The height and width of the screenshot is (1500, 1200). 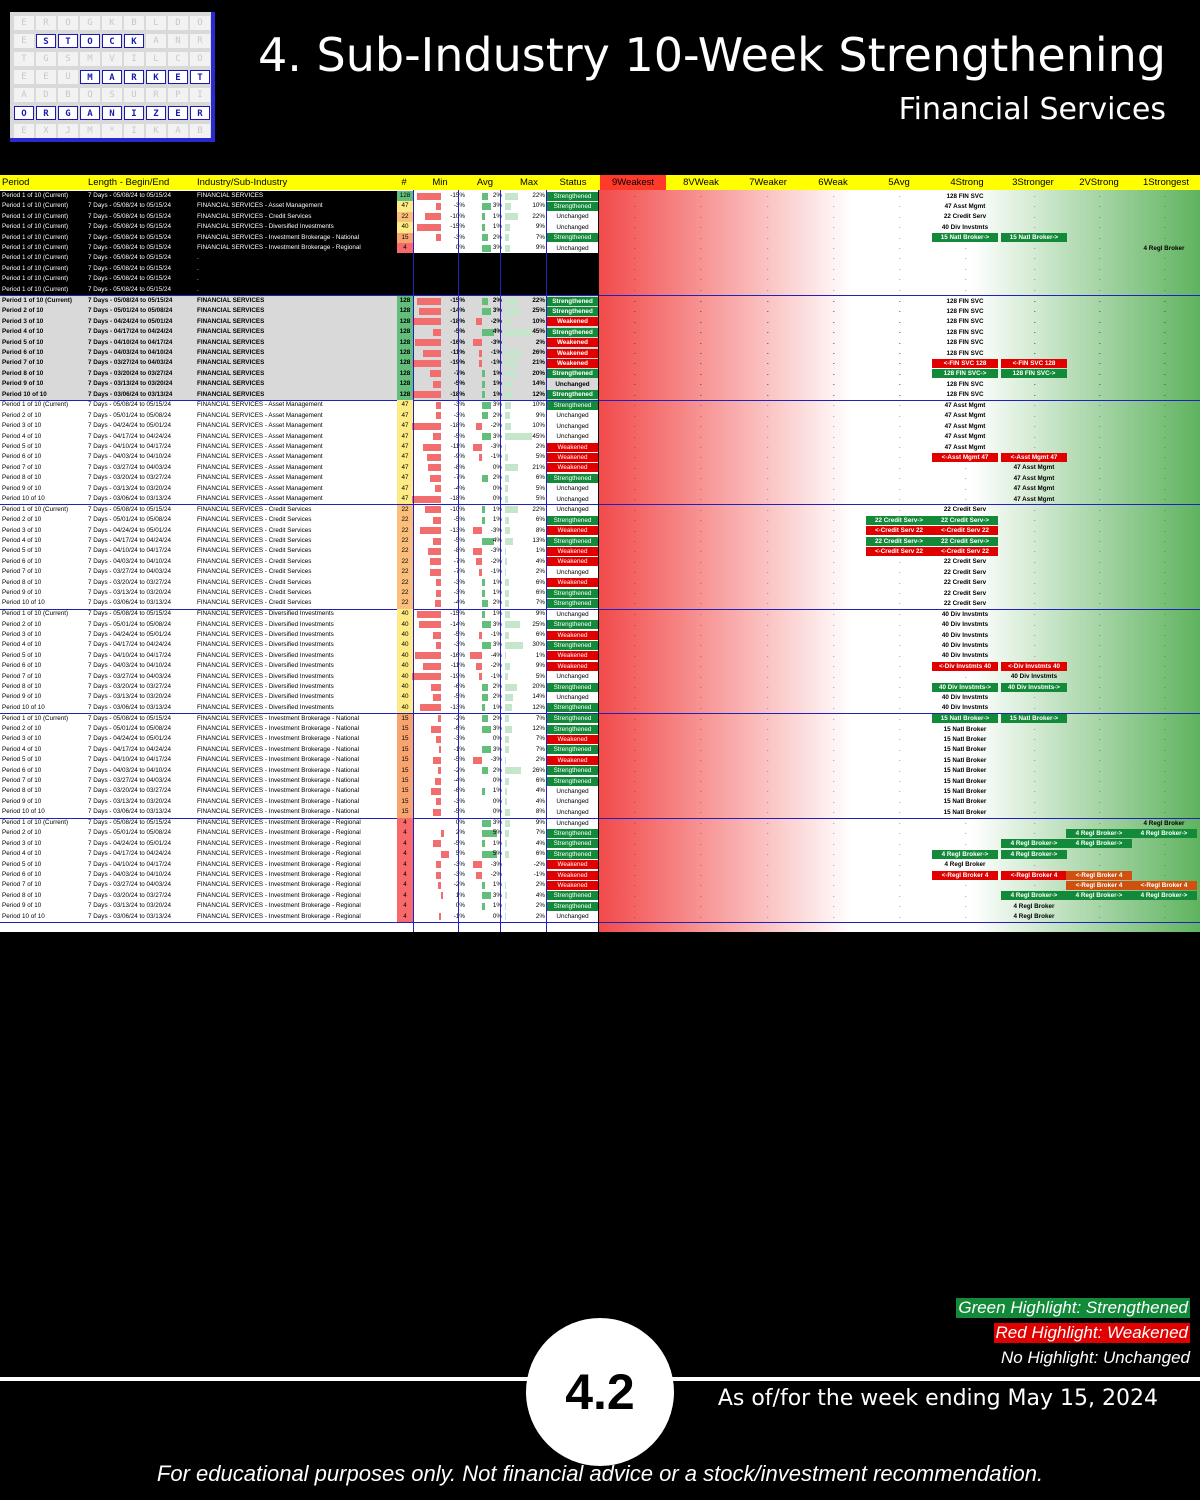 What do you see at coordinates (22, 760) in the screenshot?
I see `period-cell: Period 5 of 10` at bounding box center [22, 760].